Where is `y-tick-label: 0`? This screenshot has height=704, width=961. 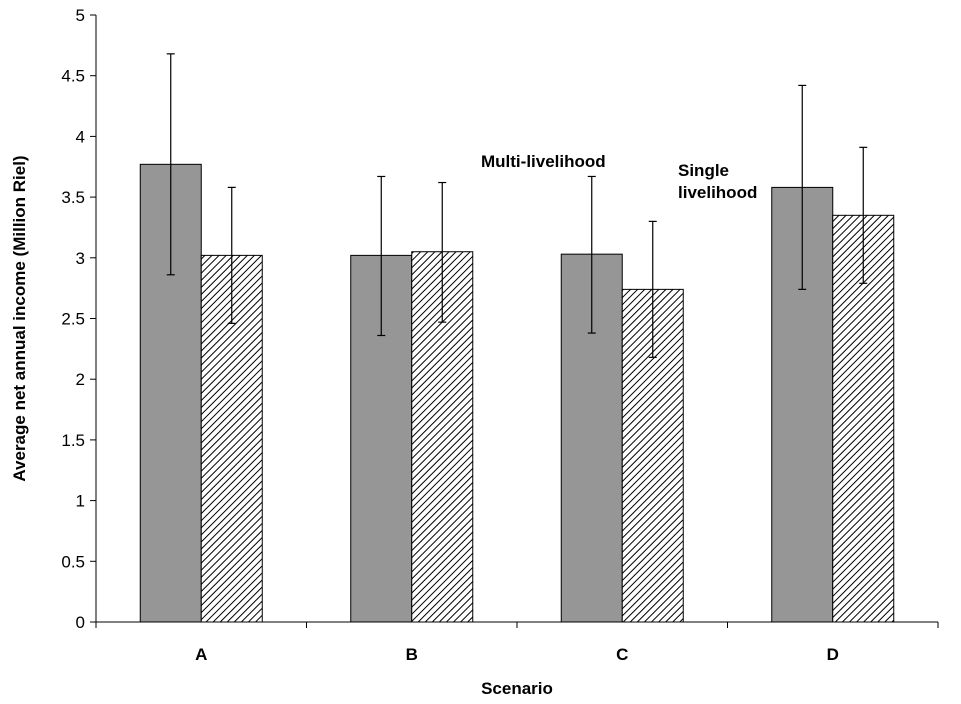
y-tick-label: 0 is located at coordinates (80, 622).